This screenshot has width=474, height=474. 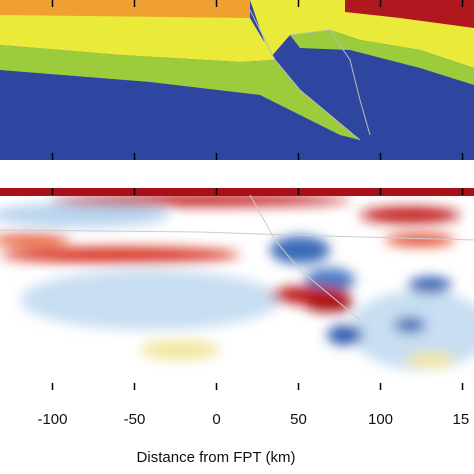 I want to click on x-tick-label: 100, so click(x=380, y=419).